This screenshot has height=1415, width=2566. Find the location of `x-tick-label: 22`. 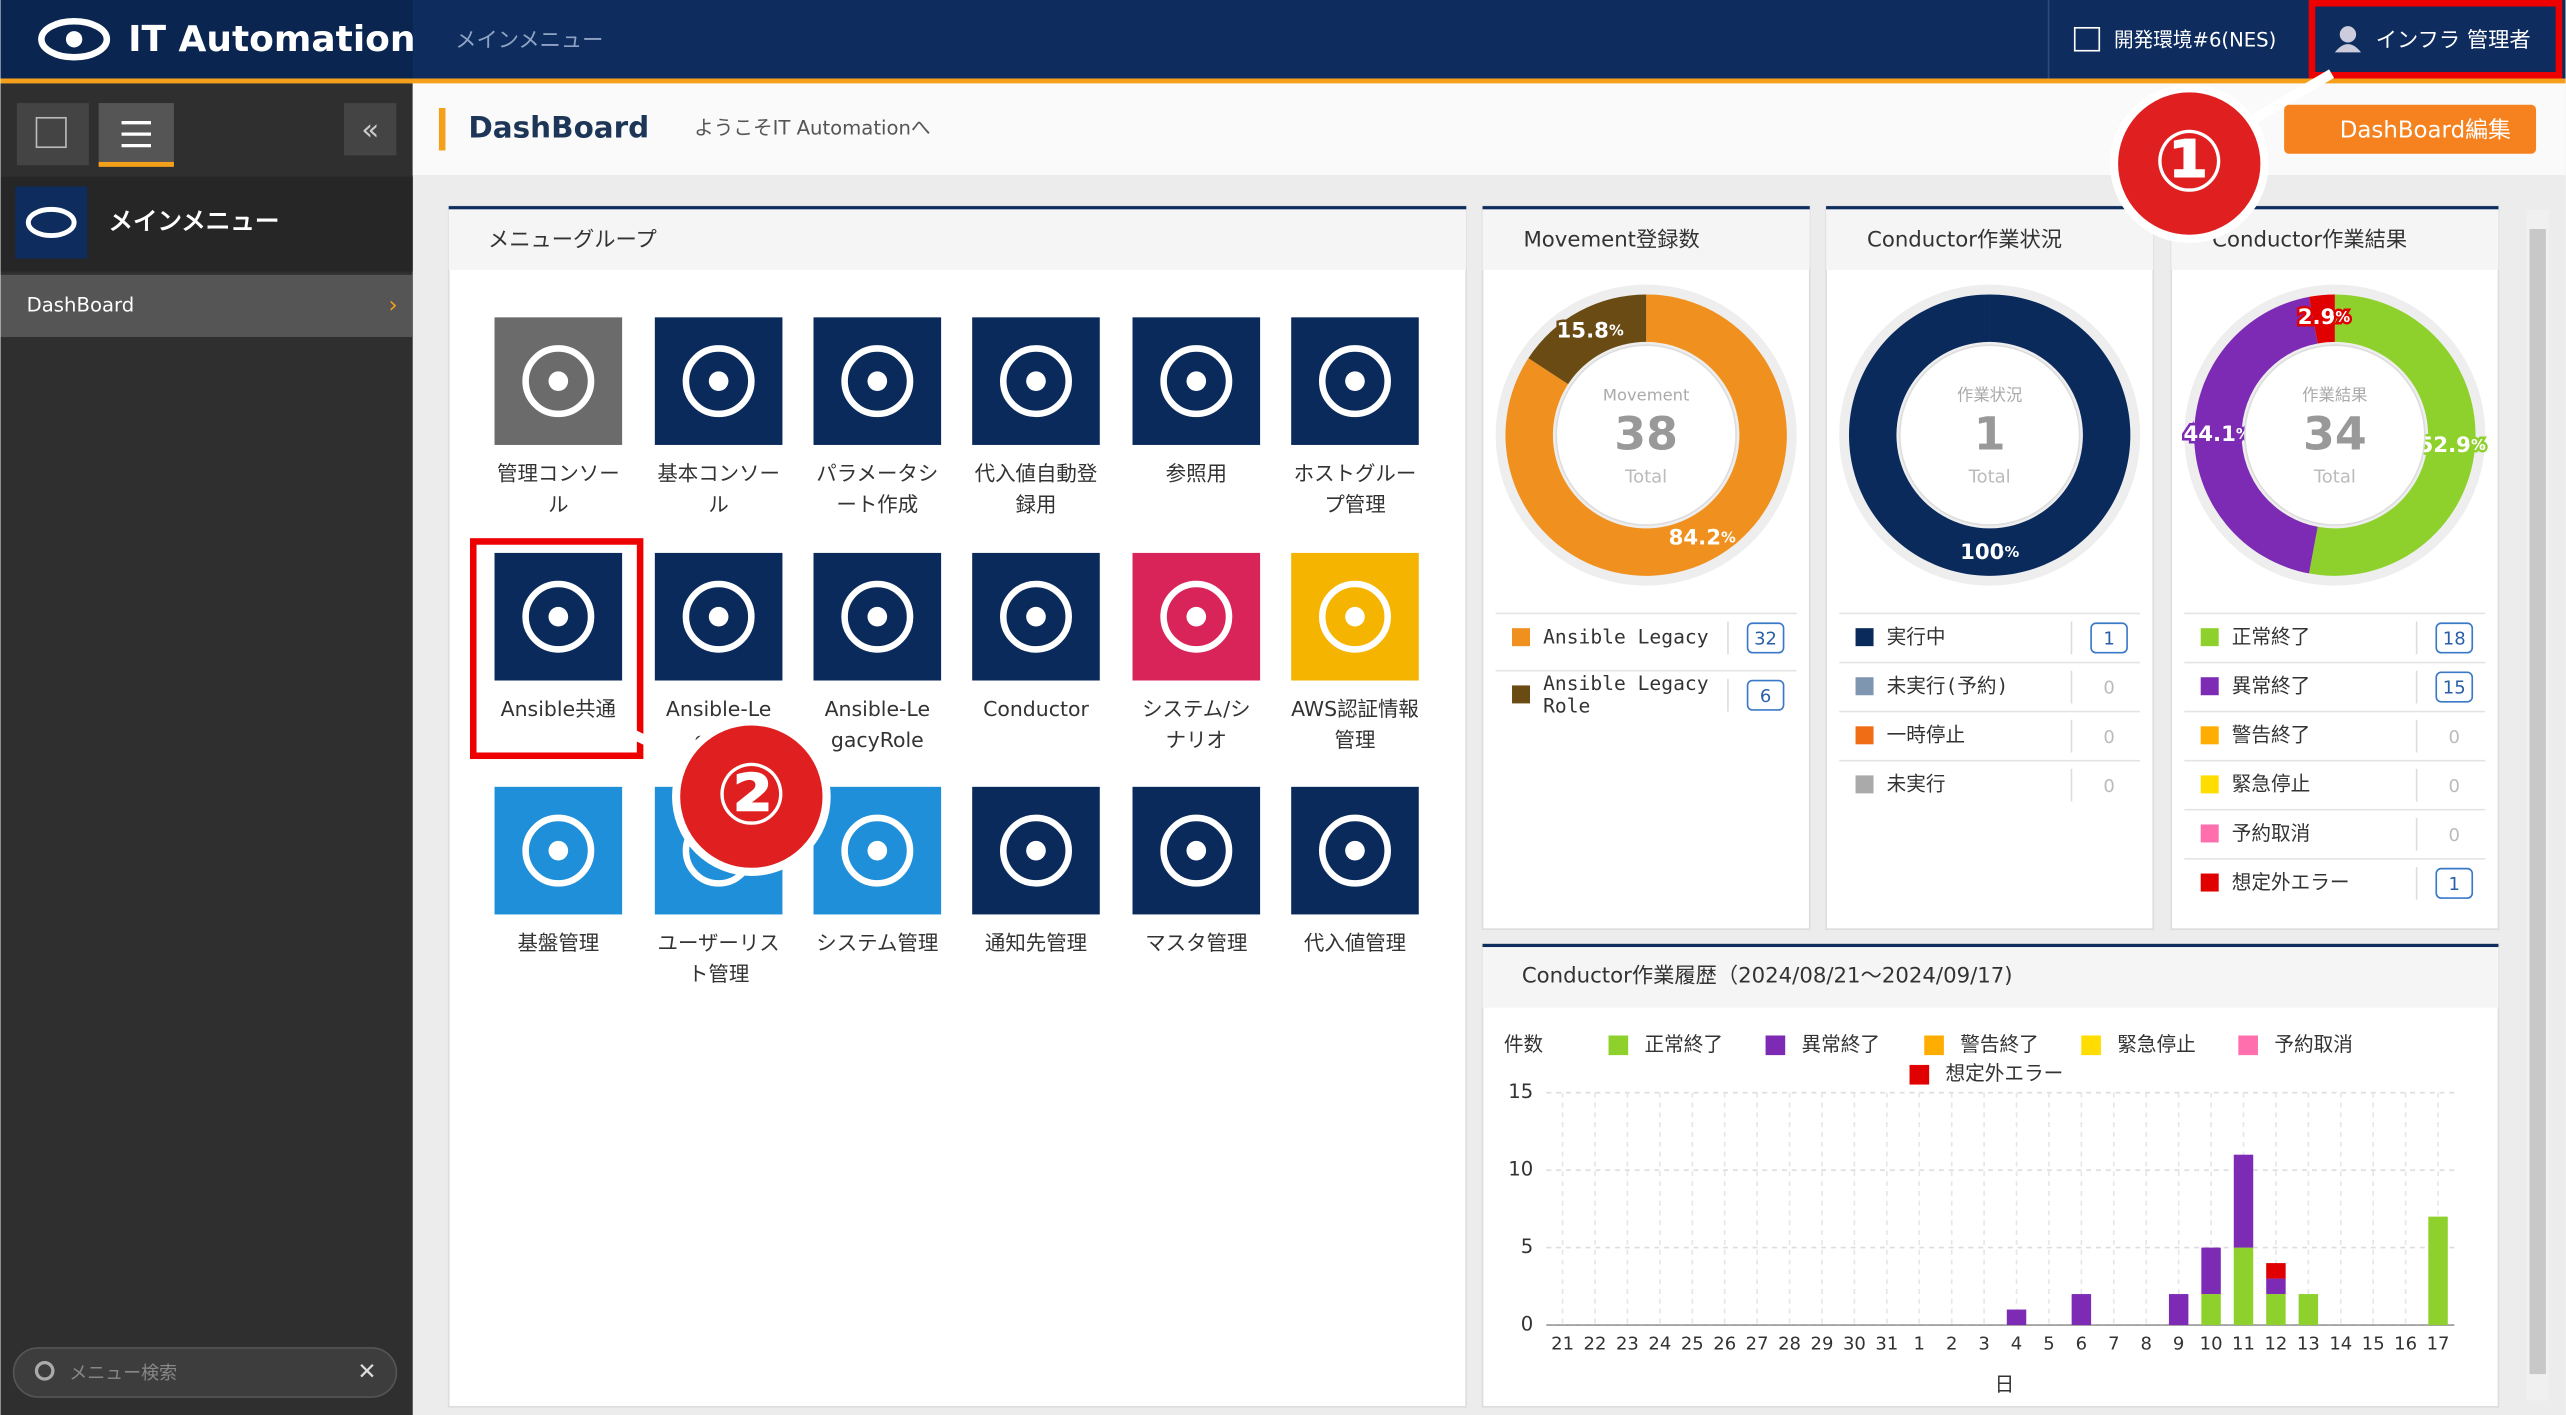

x-tick-label: 22 is located at coordinates (1595, 1344).